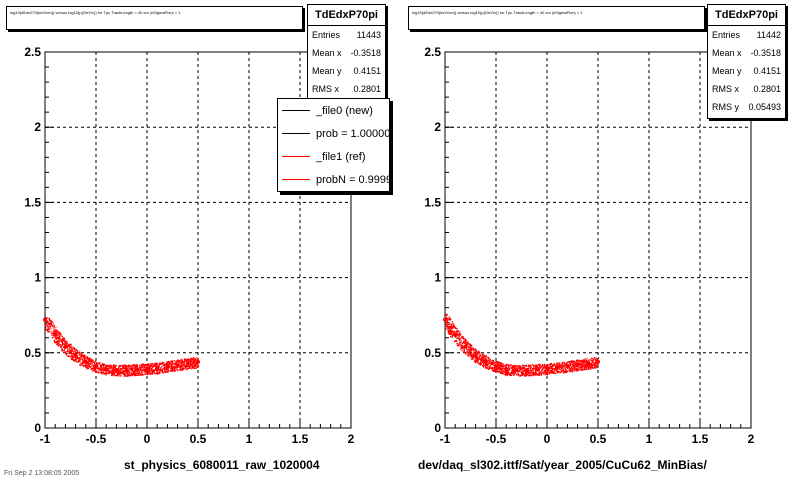  I want to click on y-tick-label: 0, so click(37, 428).